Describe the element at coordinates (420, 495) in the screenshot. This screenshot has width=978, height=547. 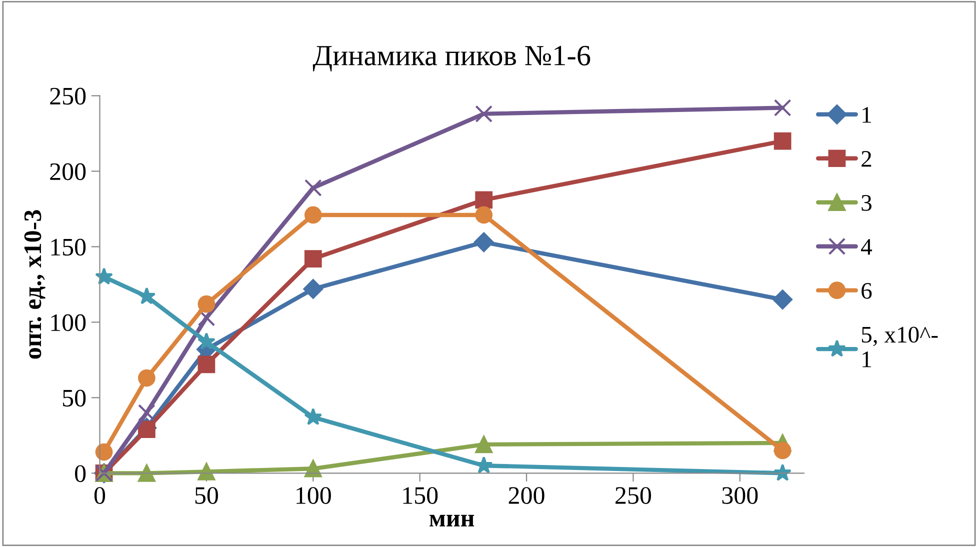
I see `x-tick-label: 150` at that location.